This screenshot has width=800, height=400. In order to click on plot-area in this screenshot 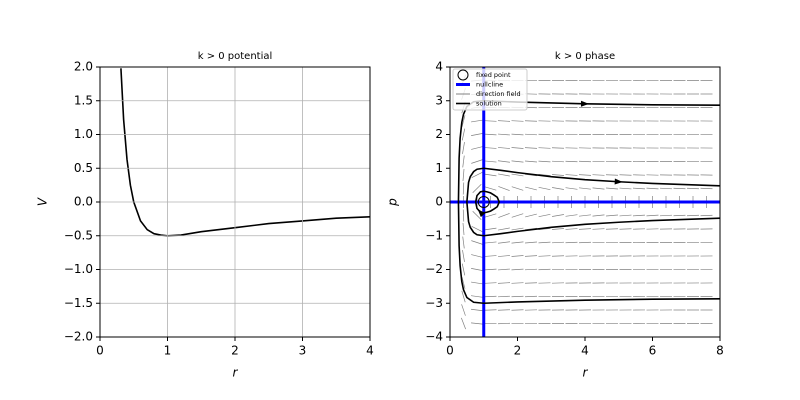, I will do `click(245, 152)`.